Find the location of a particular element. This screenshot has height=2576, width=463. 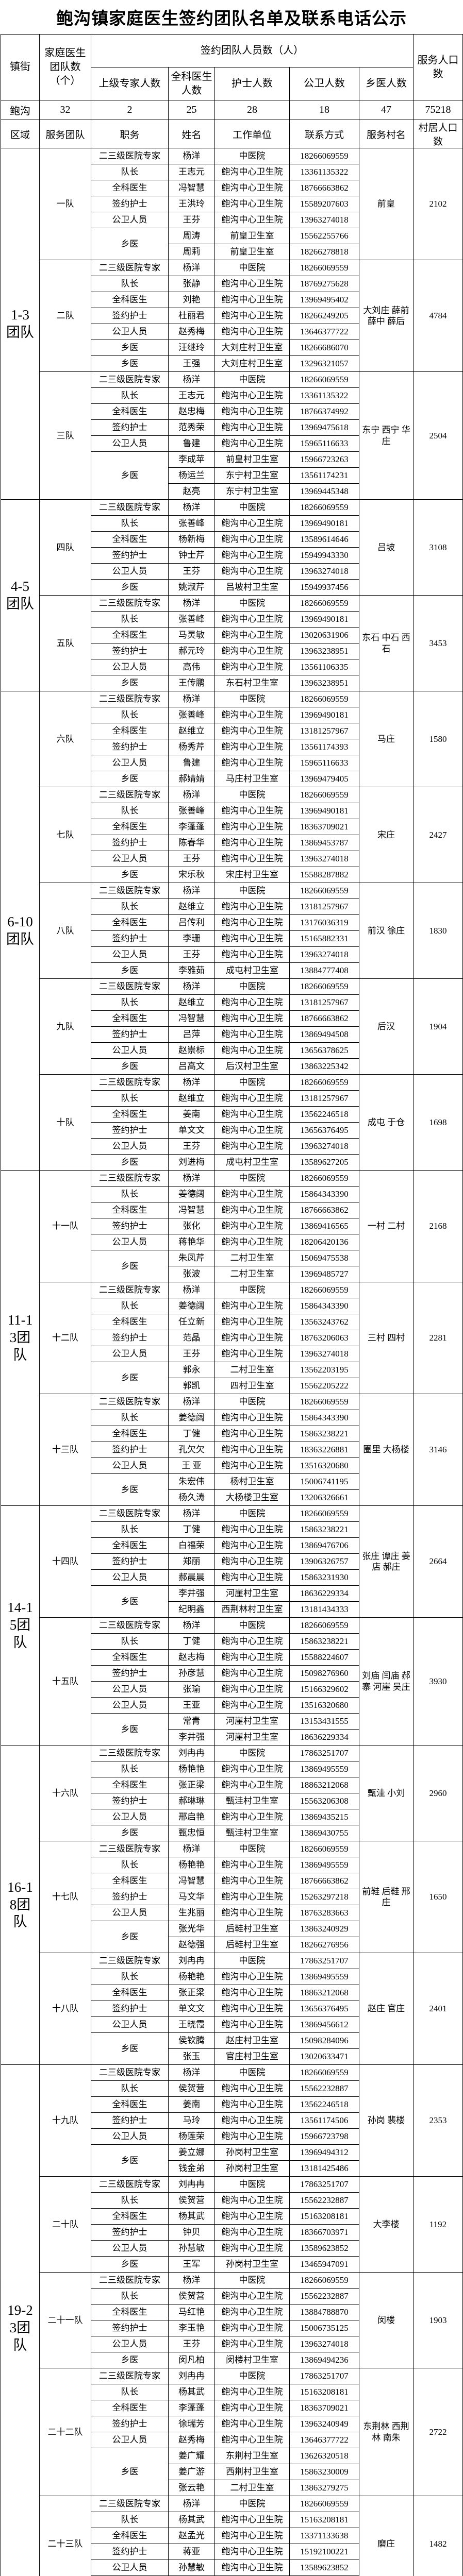

member-phone: 13869430755 is located at coordinates (324, 1833).